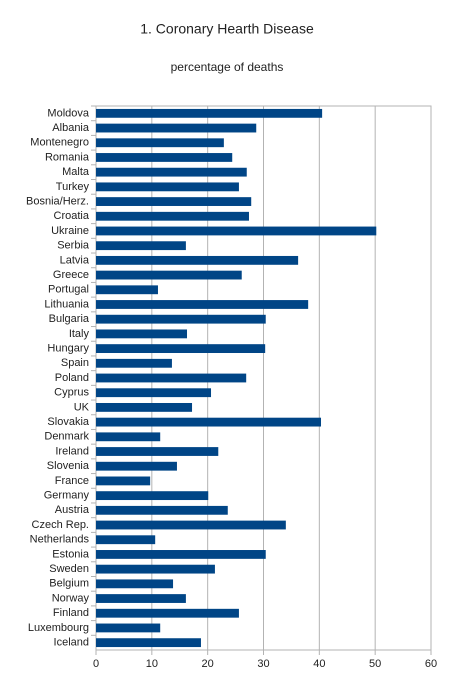 This screenshot has width=455, height=700. Describe the element at coordinates (152, 664) in the screenshot. I see `x-tick-label: 10` at that location.